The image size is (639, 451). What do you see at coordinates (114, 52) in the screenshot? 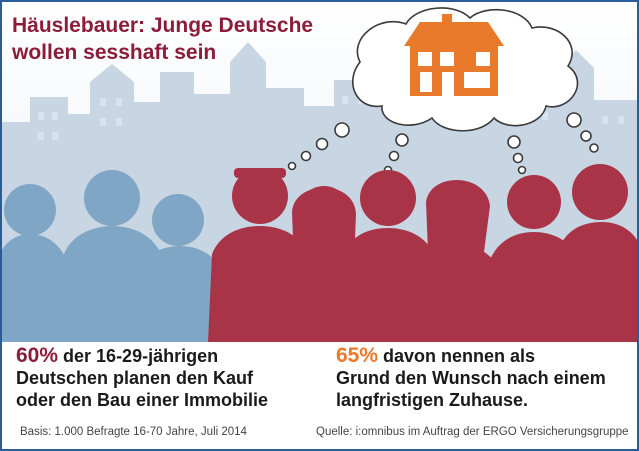
I see `headline-line-2: wollen sesshaft sein` at bounding box center [114, 52].